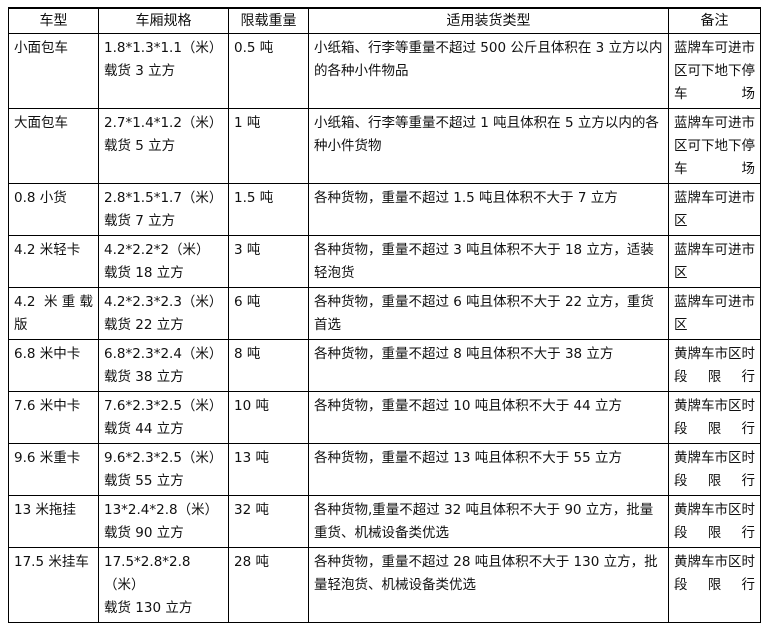 This screenshot has width=766, height=623. Describe the element at coordinates (268, 146) in the screenshot. I see `cell-load-limit: 1 吨` at that location.